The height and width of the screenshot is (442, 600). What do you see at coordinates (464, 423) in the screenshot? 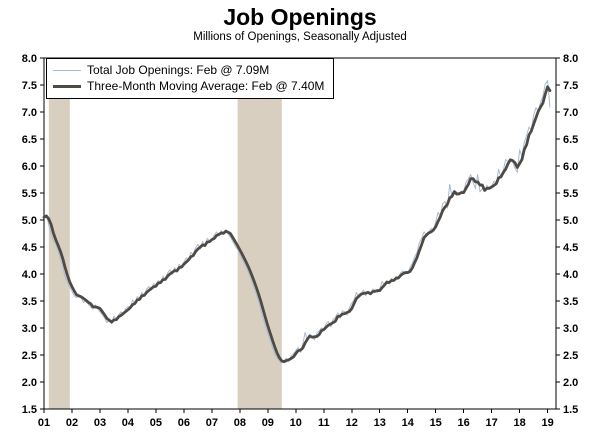
I see `x-axis-label: 16` at bounding box center [464, 423].